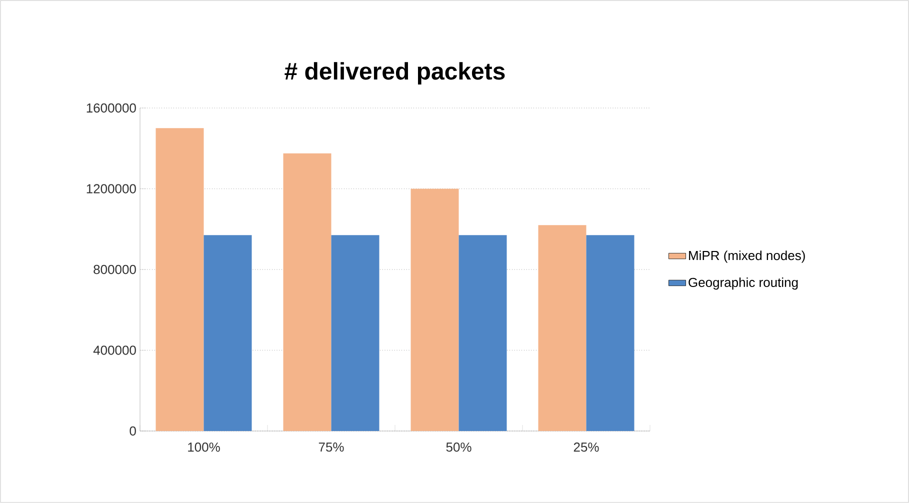 This screenshot has height=503, width=909. What do you see at coordinates (743, 283) in the screenshot?
I see `legend-label: Geographic routing` at bounding box center [743, 283].